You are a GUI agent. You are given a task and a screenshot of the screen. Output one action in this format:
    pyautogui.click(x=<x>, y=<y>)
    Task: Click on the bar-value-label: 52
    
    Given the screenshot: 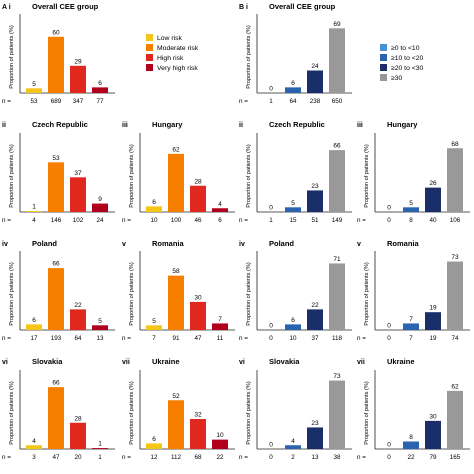 What is the action you would take?
    pyautogui.click(x=176, y=396)
    